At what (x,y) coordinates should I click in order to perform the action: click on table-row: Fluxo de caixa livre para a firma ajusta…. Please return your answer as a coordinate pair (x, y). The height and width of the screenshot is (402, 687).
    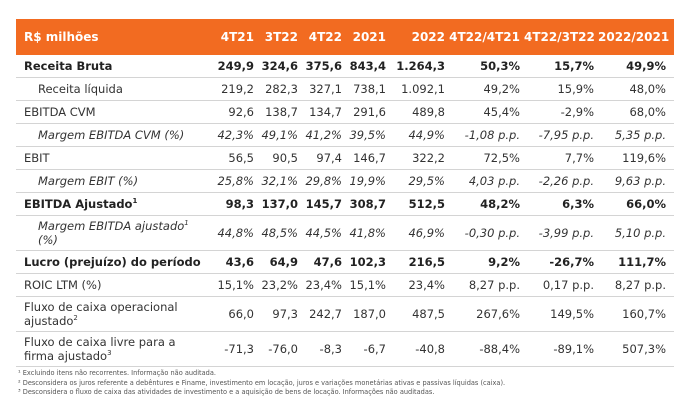
    Looking at the image, I should click on (345, 349).